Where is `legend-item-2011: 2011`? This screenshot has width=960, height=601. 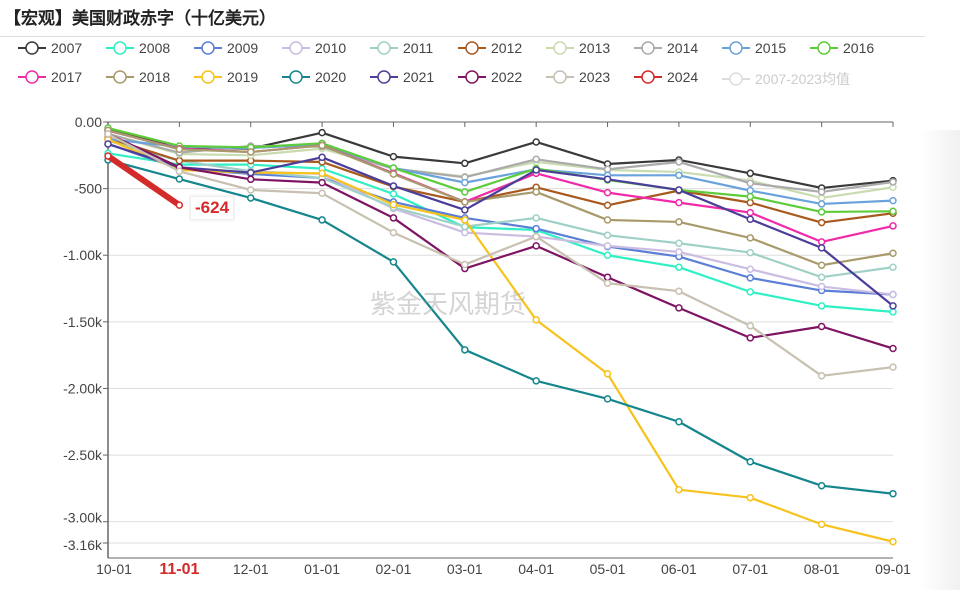 legend-item-2011: 2011 is located at coordinates (401, 48).